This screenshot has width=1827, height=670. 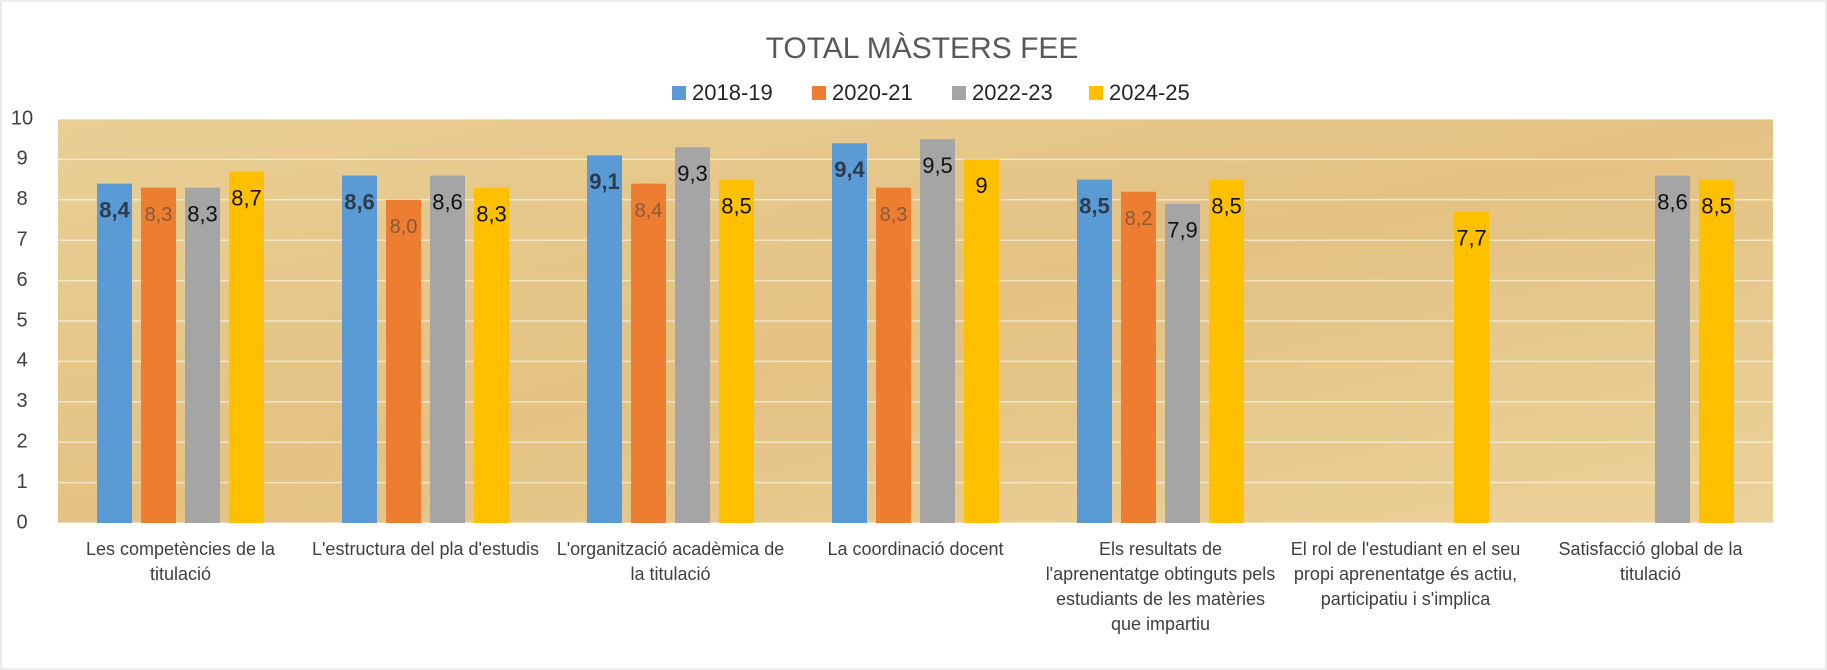 I want to click on y-tick-label: 0, so click(x=21, y=522).